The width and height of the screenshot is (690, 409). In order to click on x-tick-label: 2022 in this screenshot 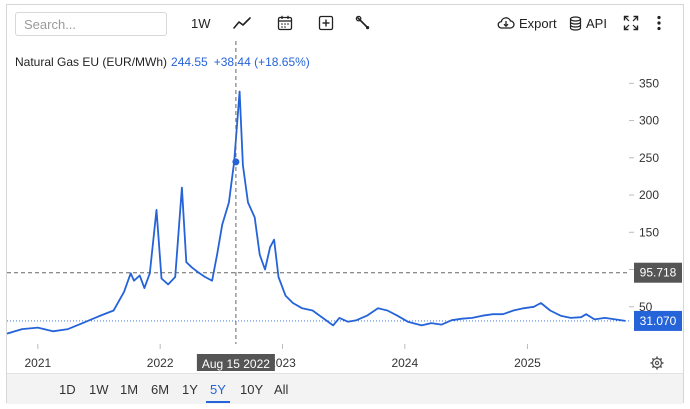, I will do `click(160, 363)`.